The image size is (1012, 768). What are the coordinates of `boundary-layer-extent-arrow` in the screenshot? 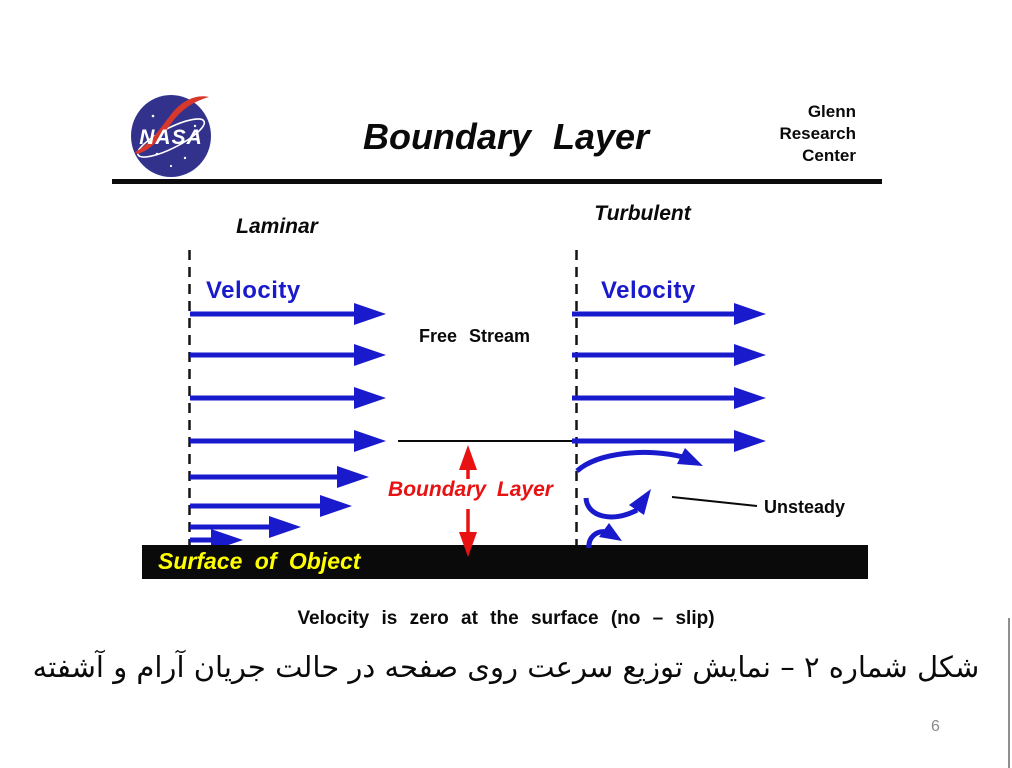 It's located at (468, 501).